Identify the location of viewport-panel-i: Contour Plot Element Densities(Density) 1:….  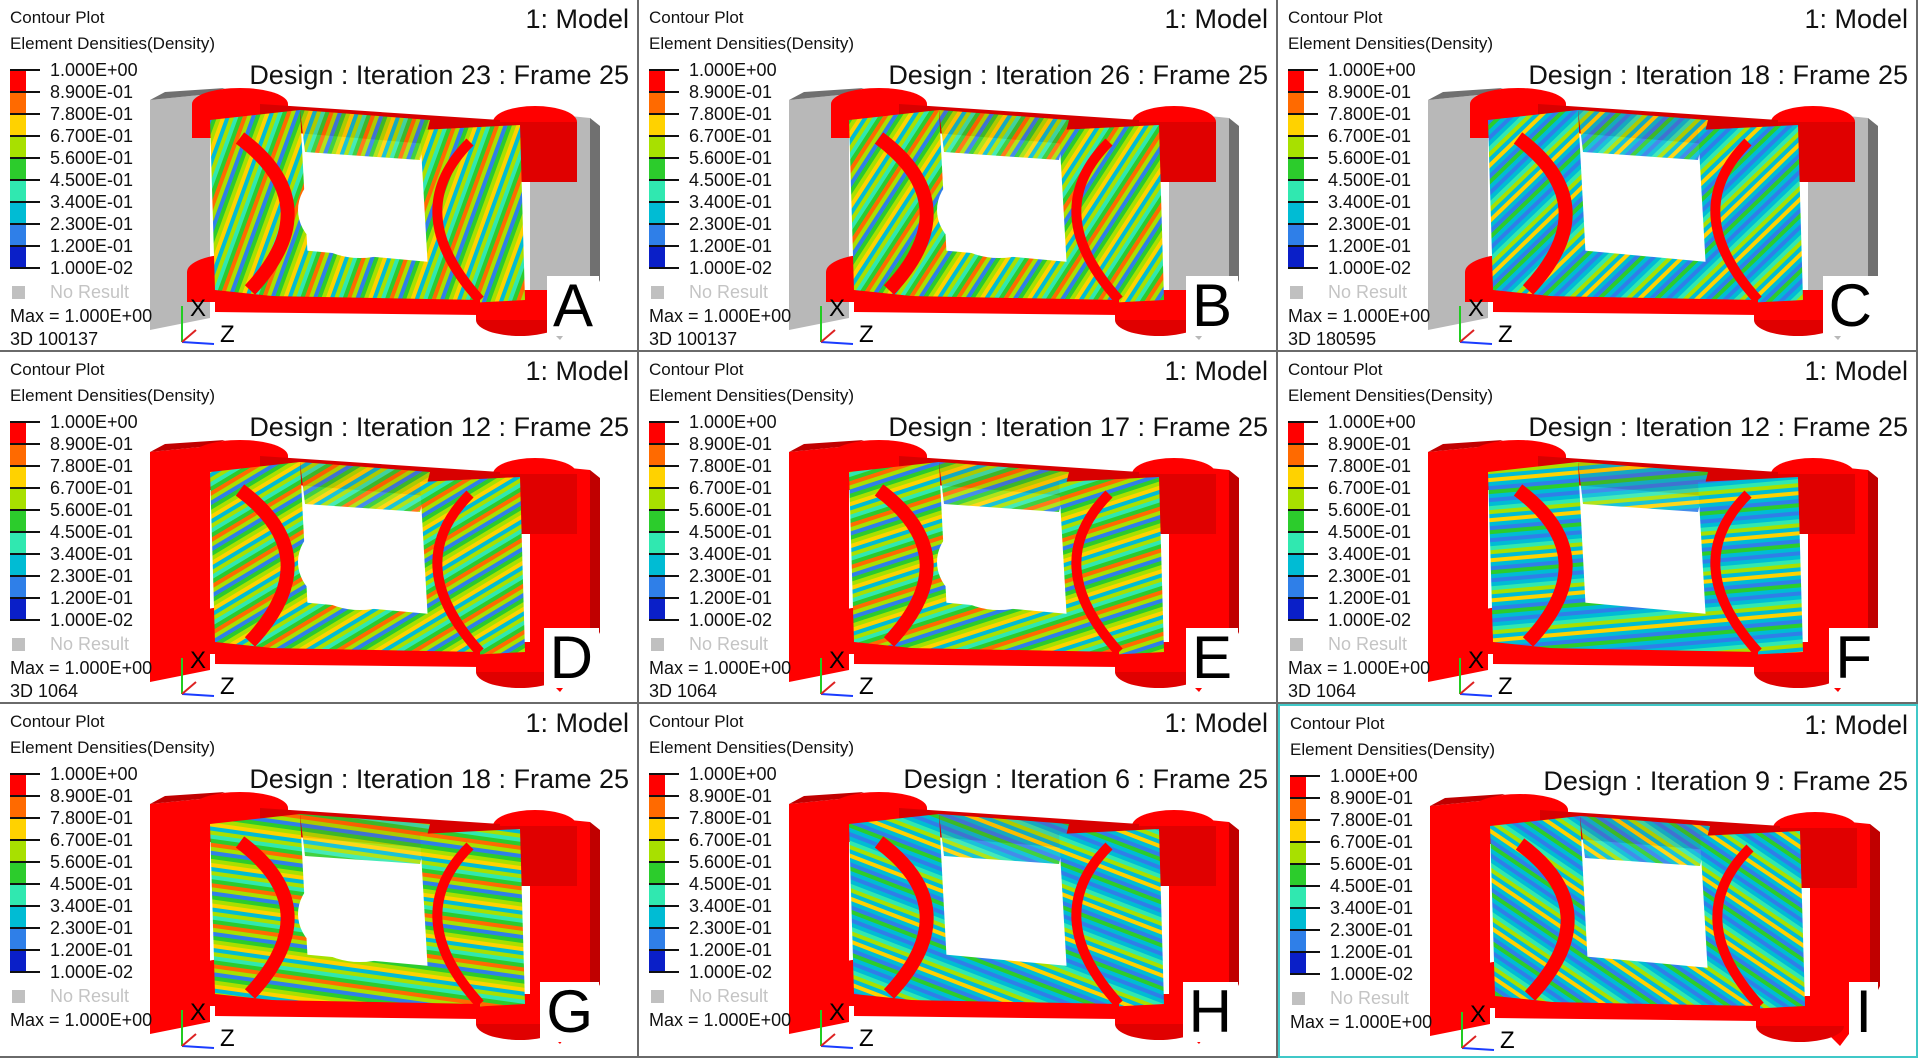
(1598, 881).